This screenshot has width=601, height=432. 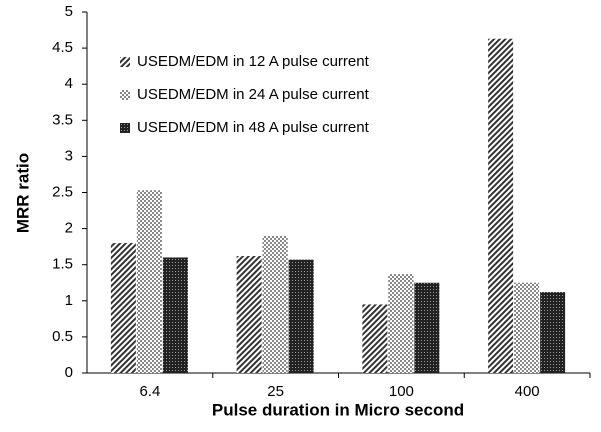 I want to click on legend-label: USEDM/EDM in 12 A pulse current, so click(x=253, y=61).